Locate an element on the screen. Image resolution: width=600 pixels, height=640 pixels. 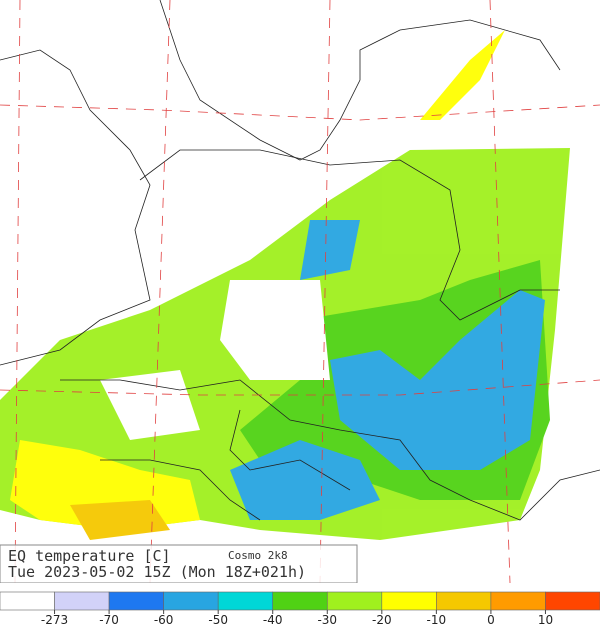
colorbar-label: -50 is located at coordinates (218, 620).